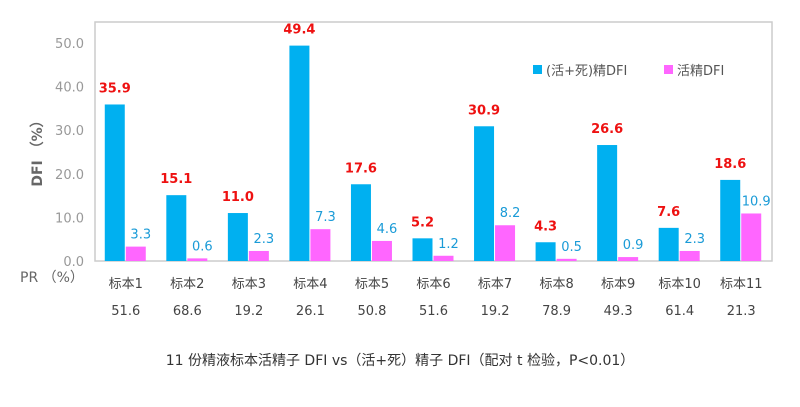 The height and width of the screenshot is (407, 800). What do you see at coordinates (741, 284) in the screenshot?
I see `x-tick-label: 标本11` at bounding box center [741, 284].